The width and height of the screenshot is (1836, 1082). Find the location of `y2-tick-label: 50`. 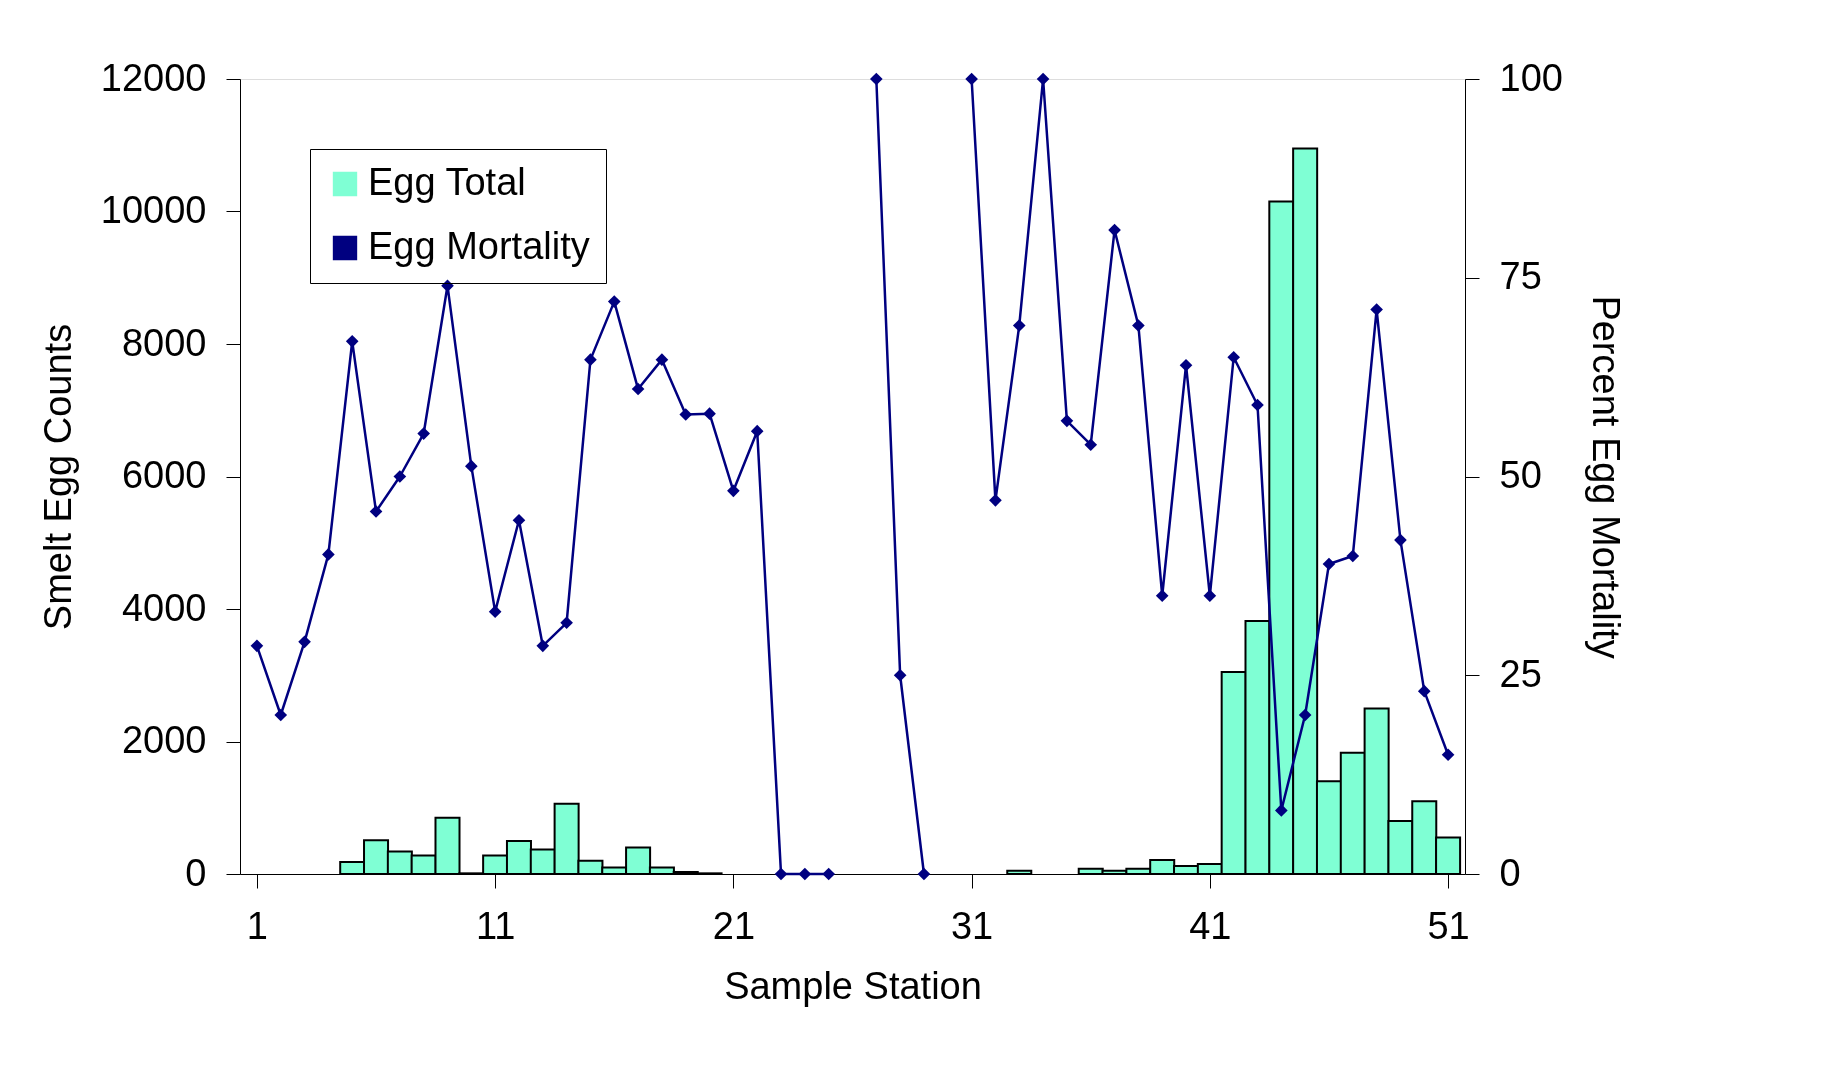

y2-tick-label: 50 is located at coordinates (1520, 475).